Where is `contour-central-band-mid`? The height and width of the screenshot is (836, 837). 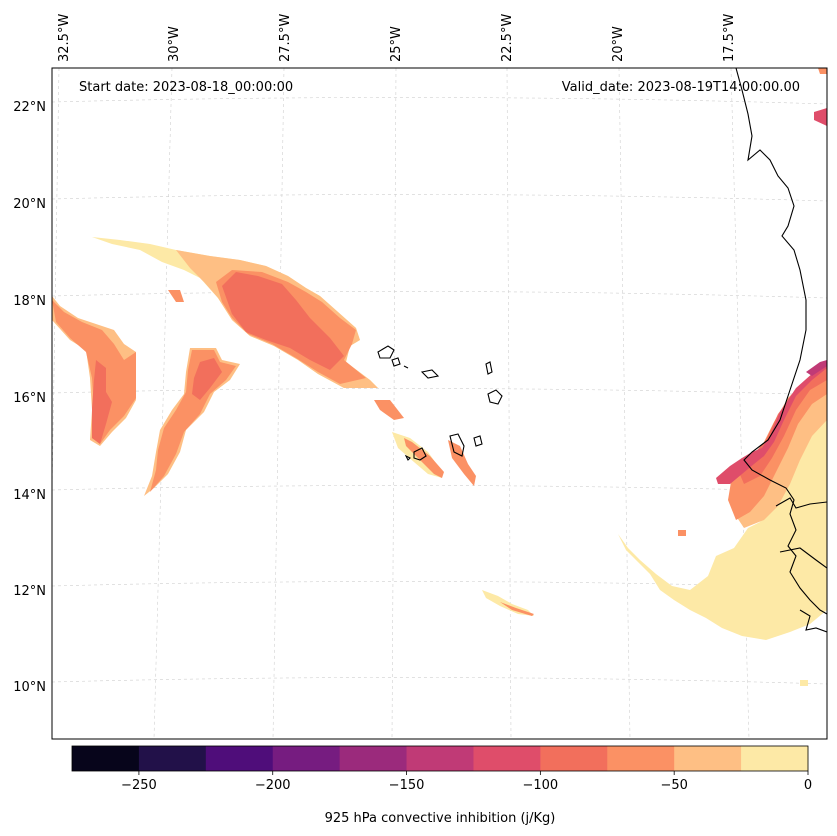
contour-central-band-mid is located at coordinates (193, 421).